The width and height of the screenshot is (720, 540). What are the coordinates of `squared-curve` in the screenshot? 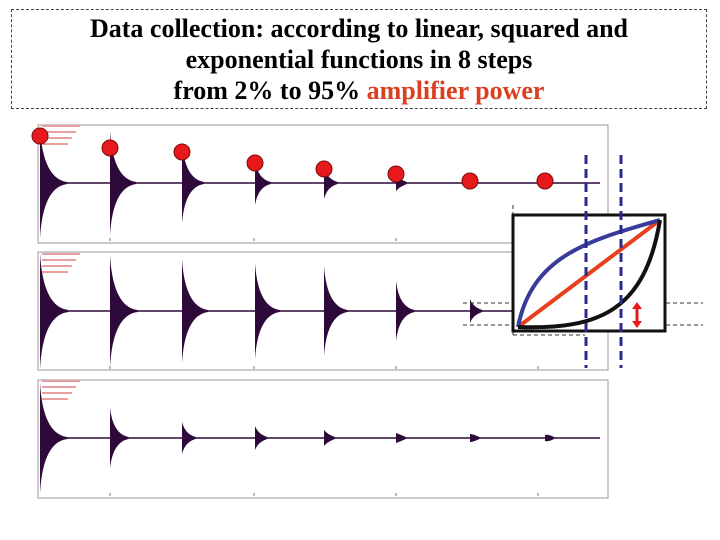 It's located at (588, 273).